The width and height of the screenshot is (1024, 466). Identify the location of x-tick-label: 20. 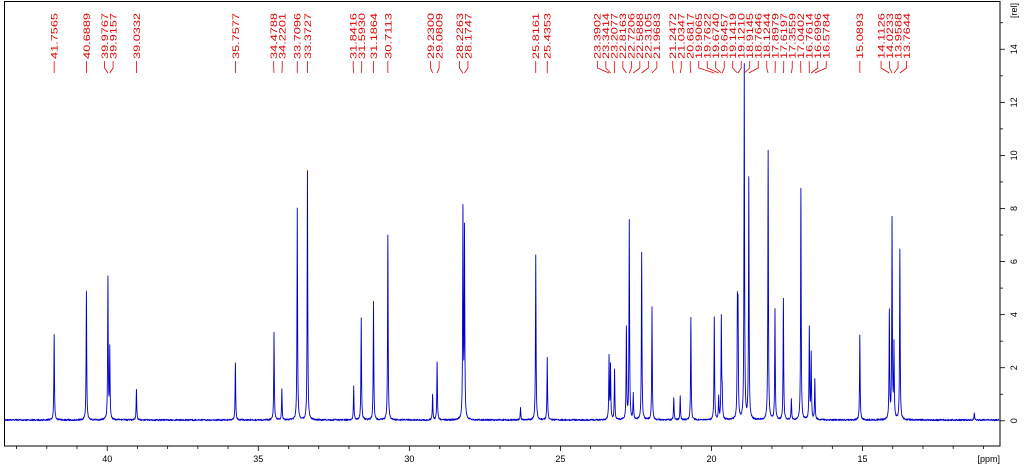
(711, 459).